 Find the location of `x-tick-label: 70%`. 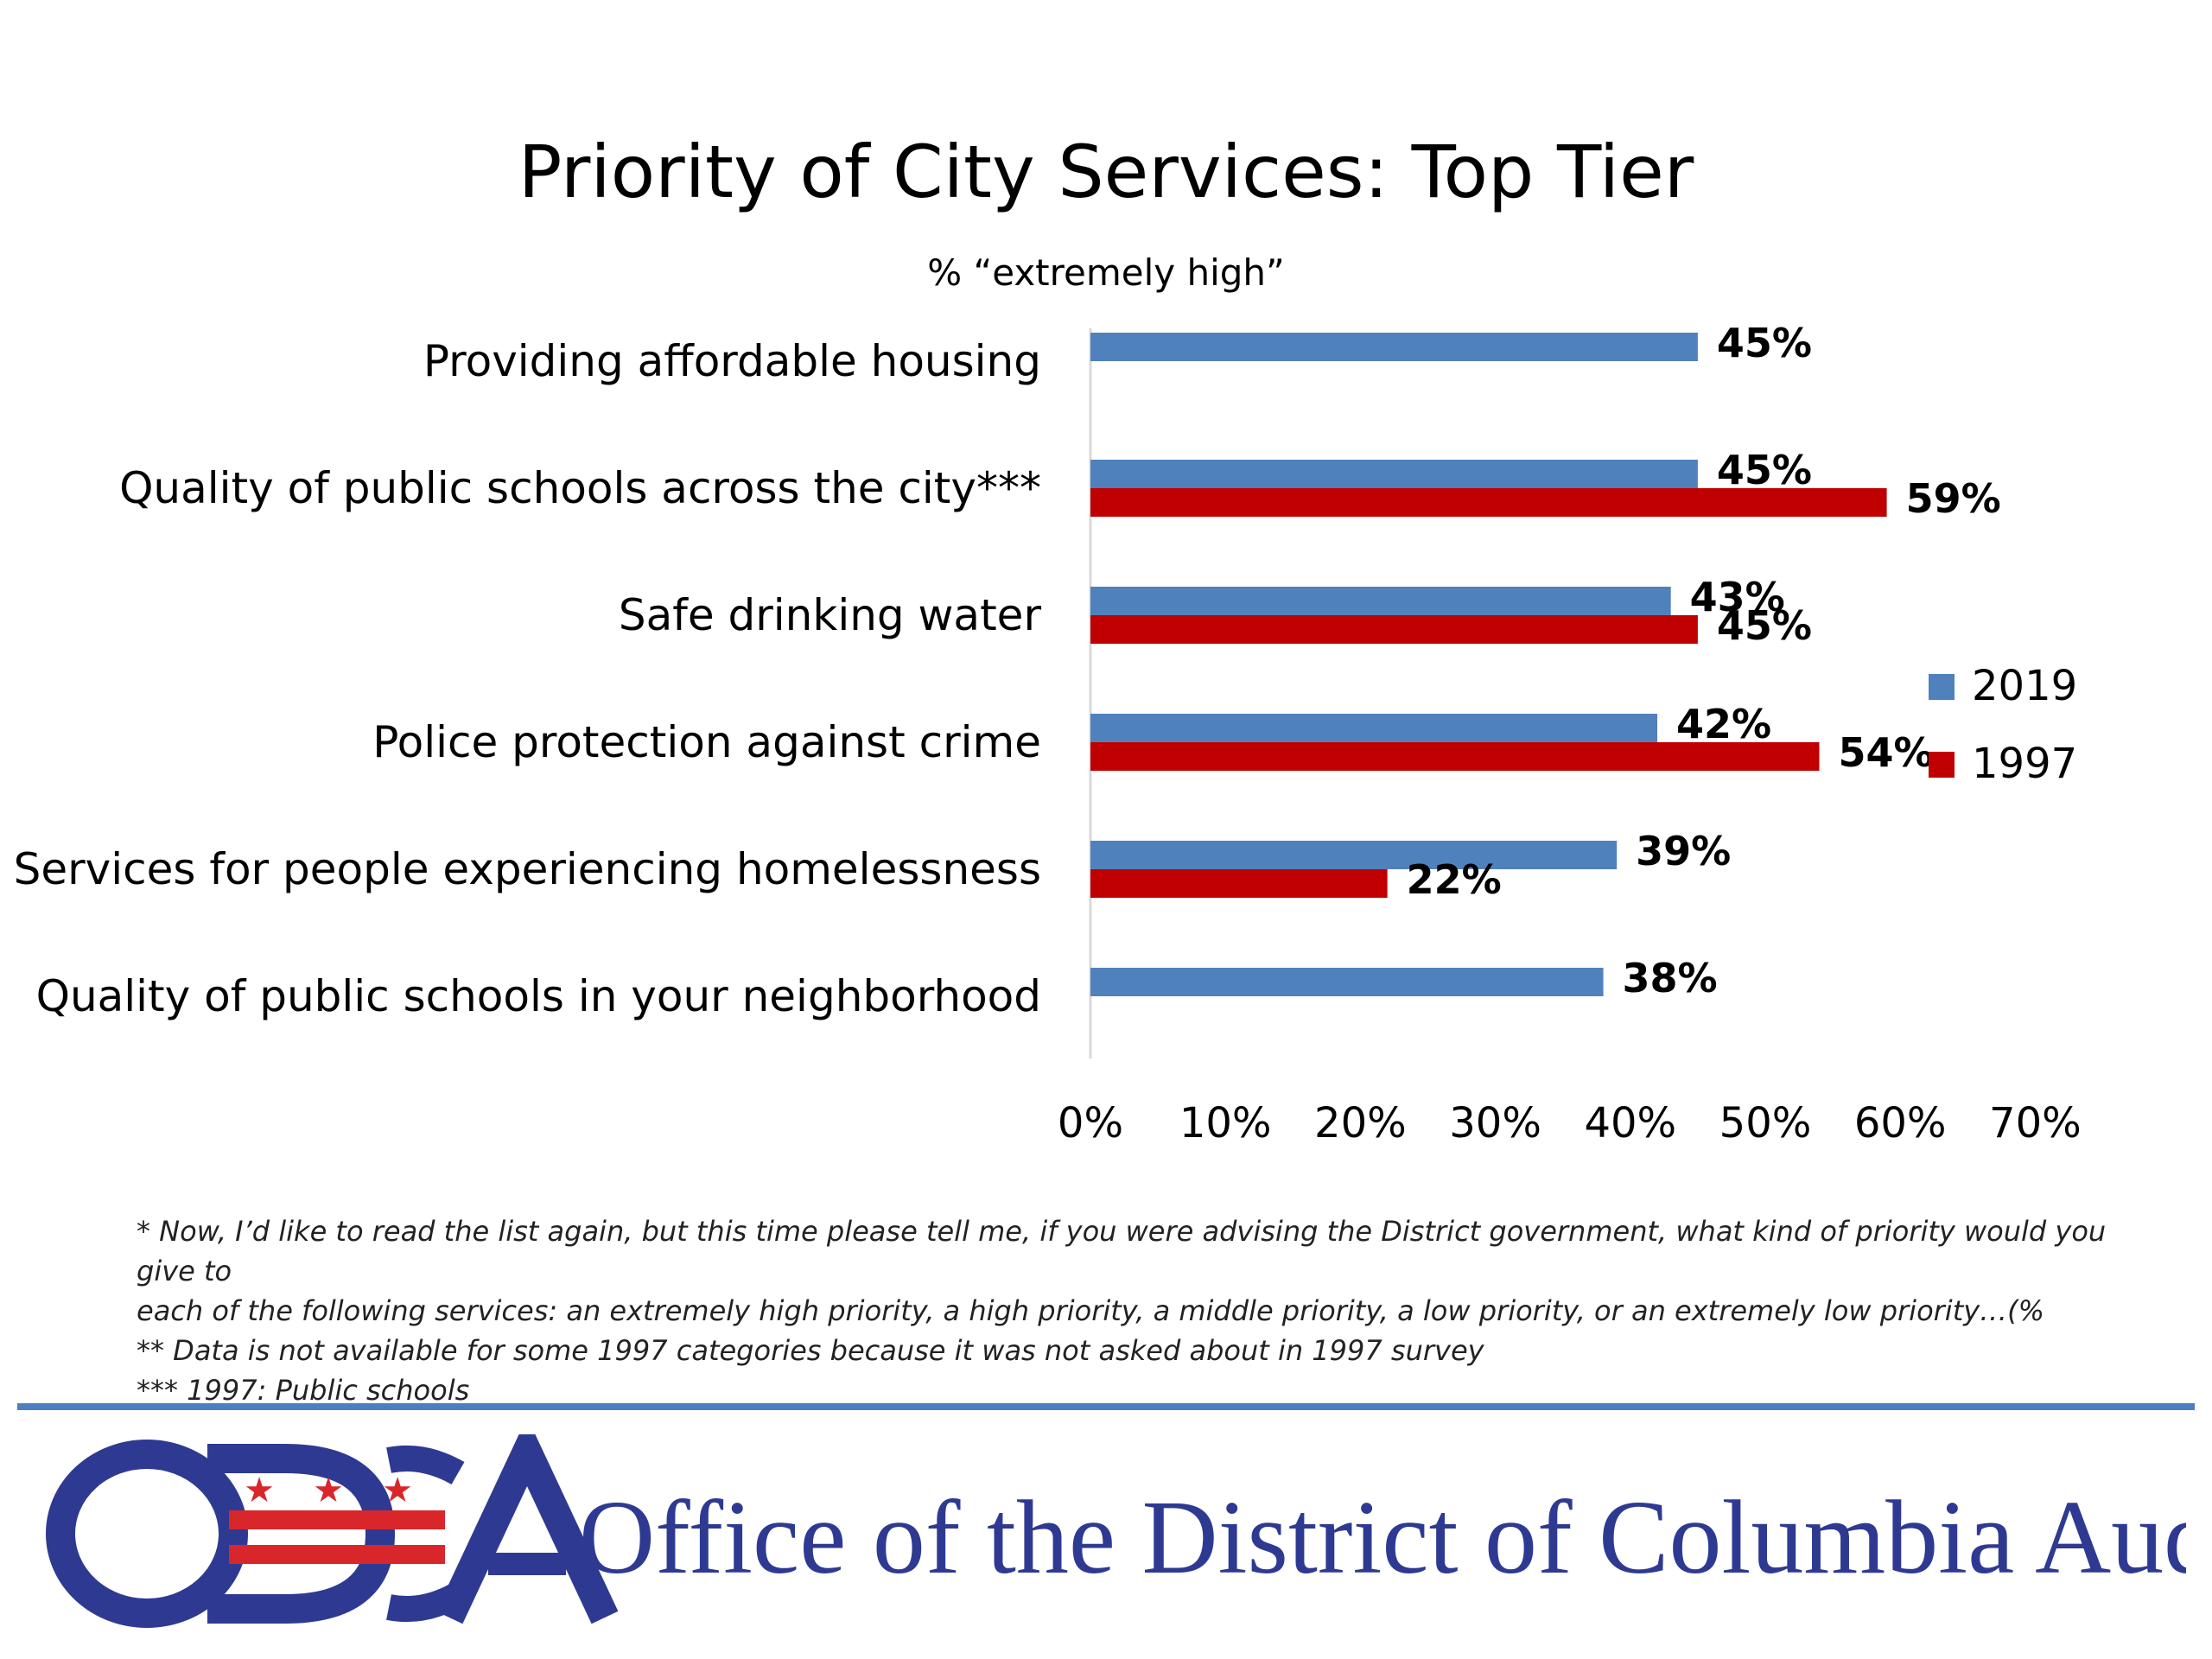

x-tick-label: 70% is located at coordinates (2035, 1123).